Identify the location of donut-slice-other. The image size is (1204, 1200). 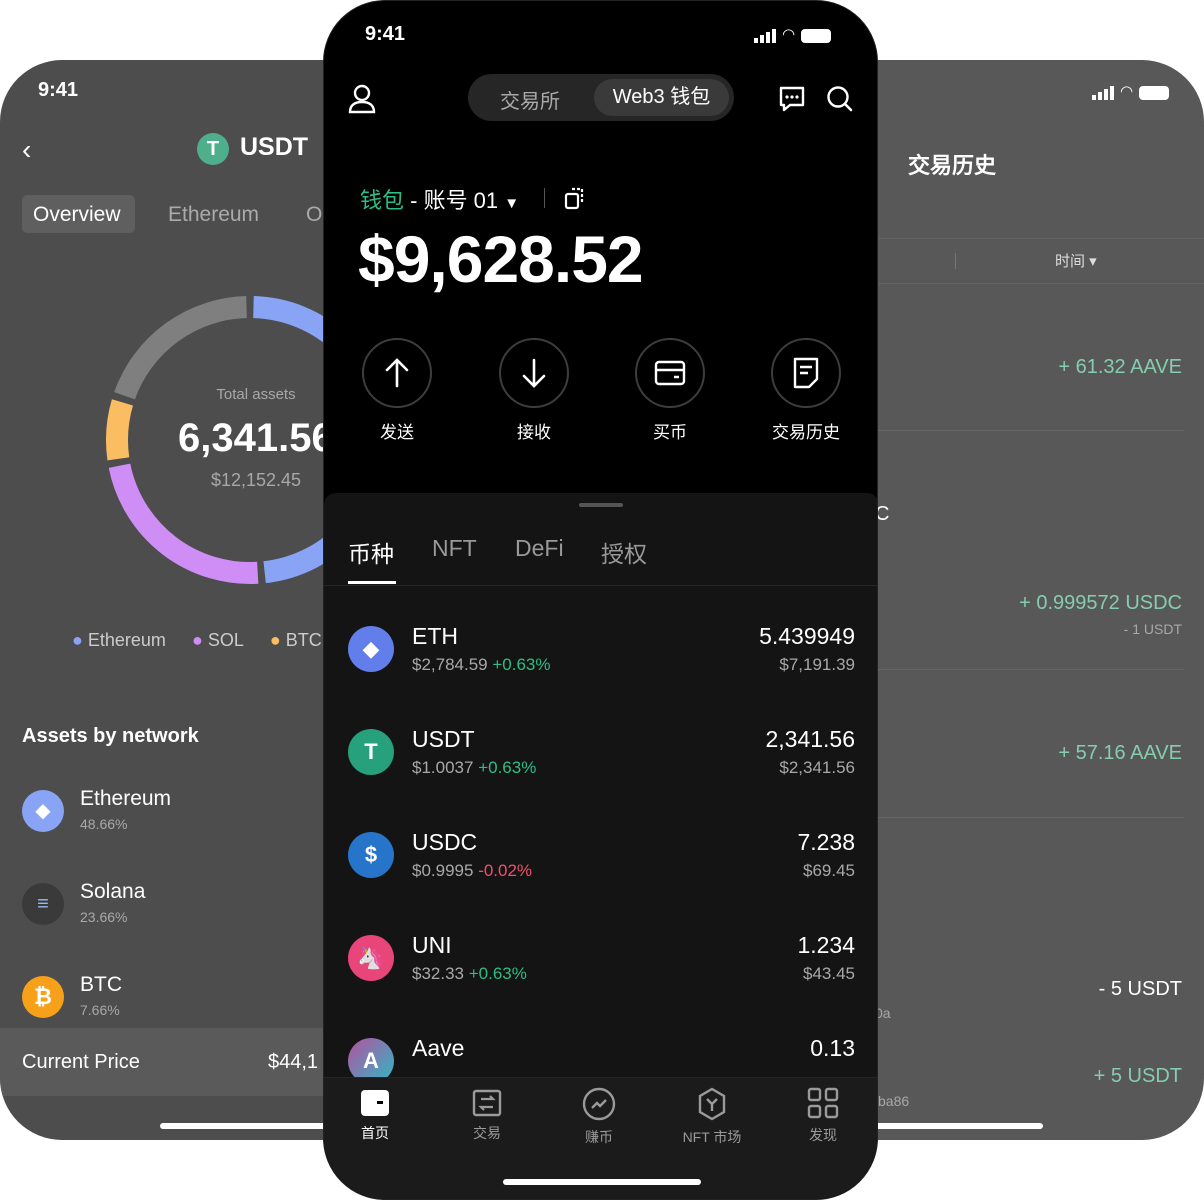
(181, 348).